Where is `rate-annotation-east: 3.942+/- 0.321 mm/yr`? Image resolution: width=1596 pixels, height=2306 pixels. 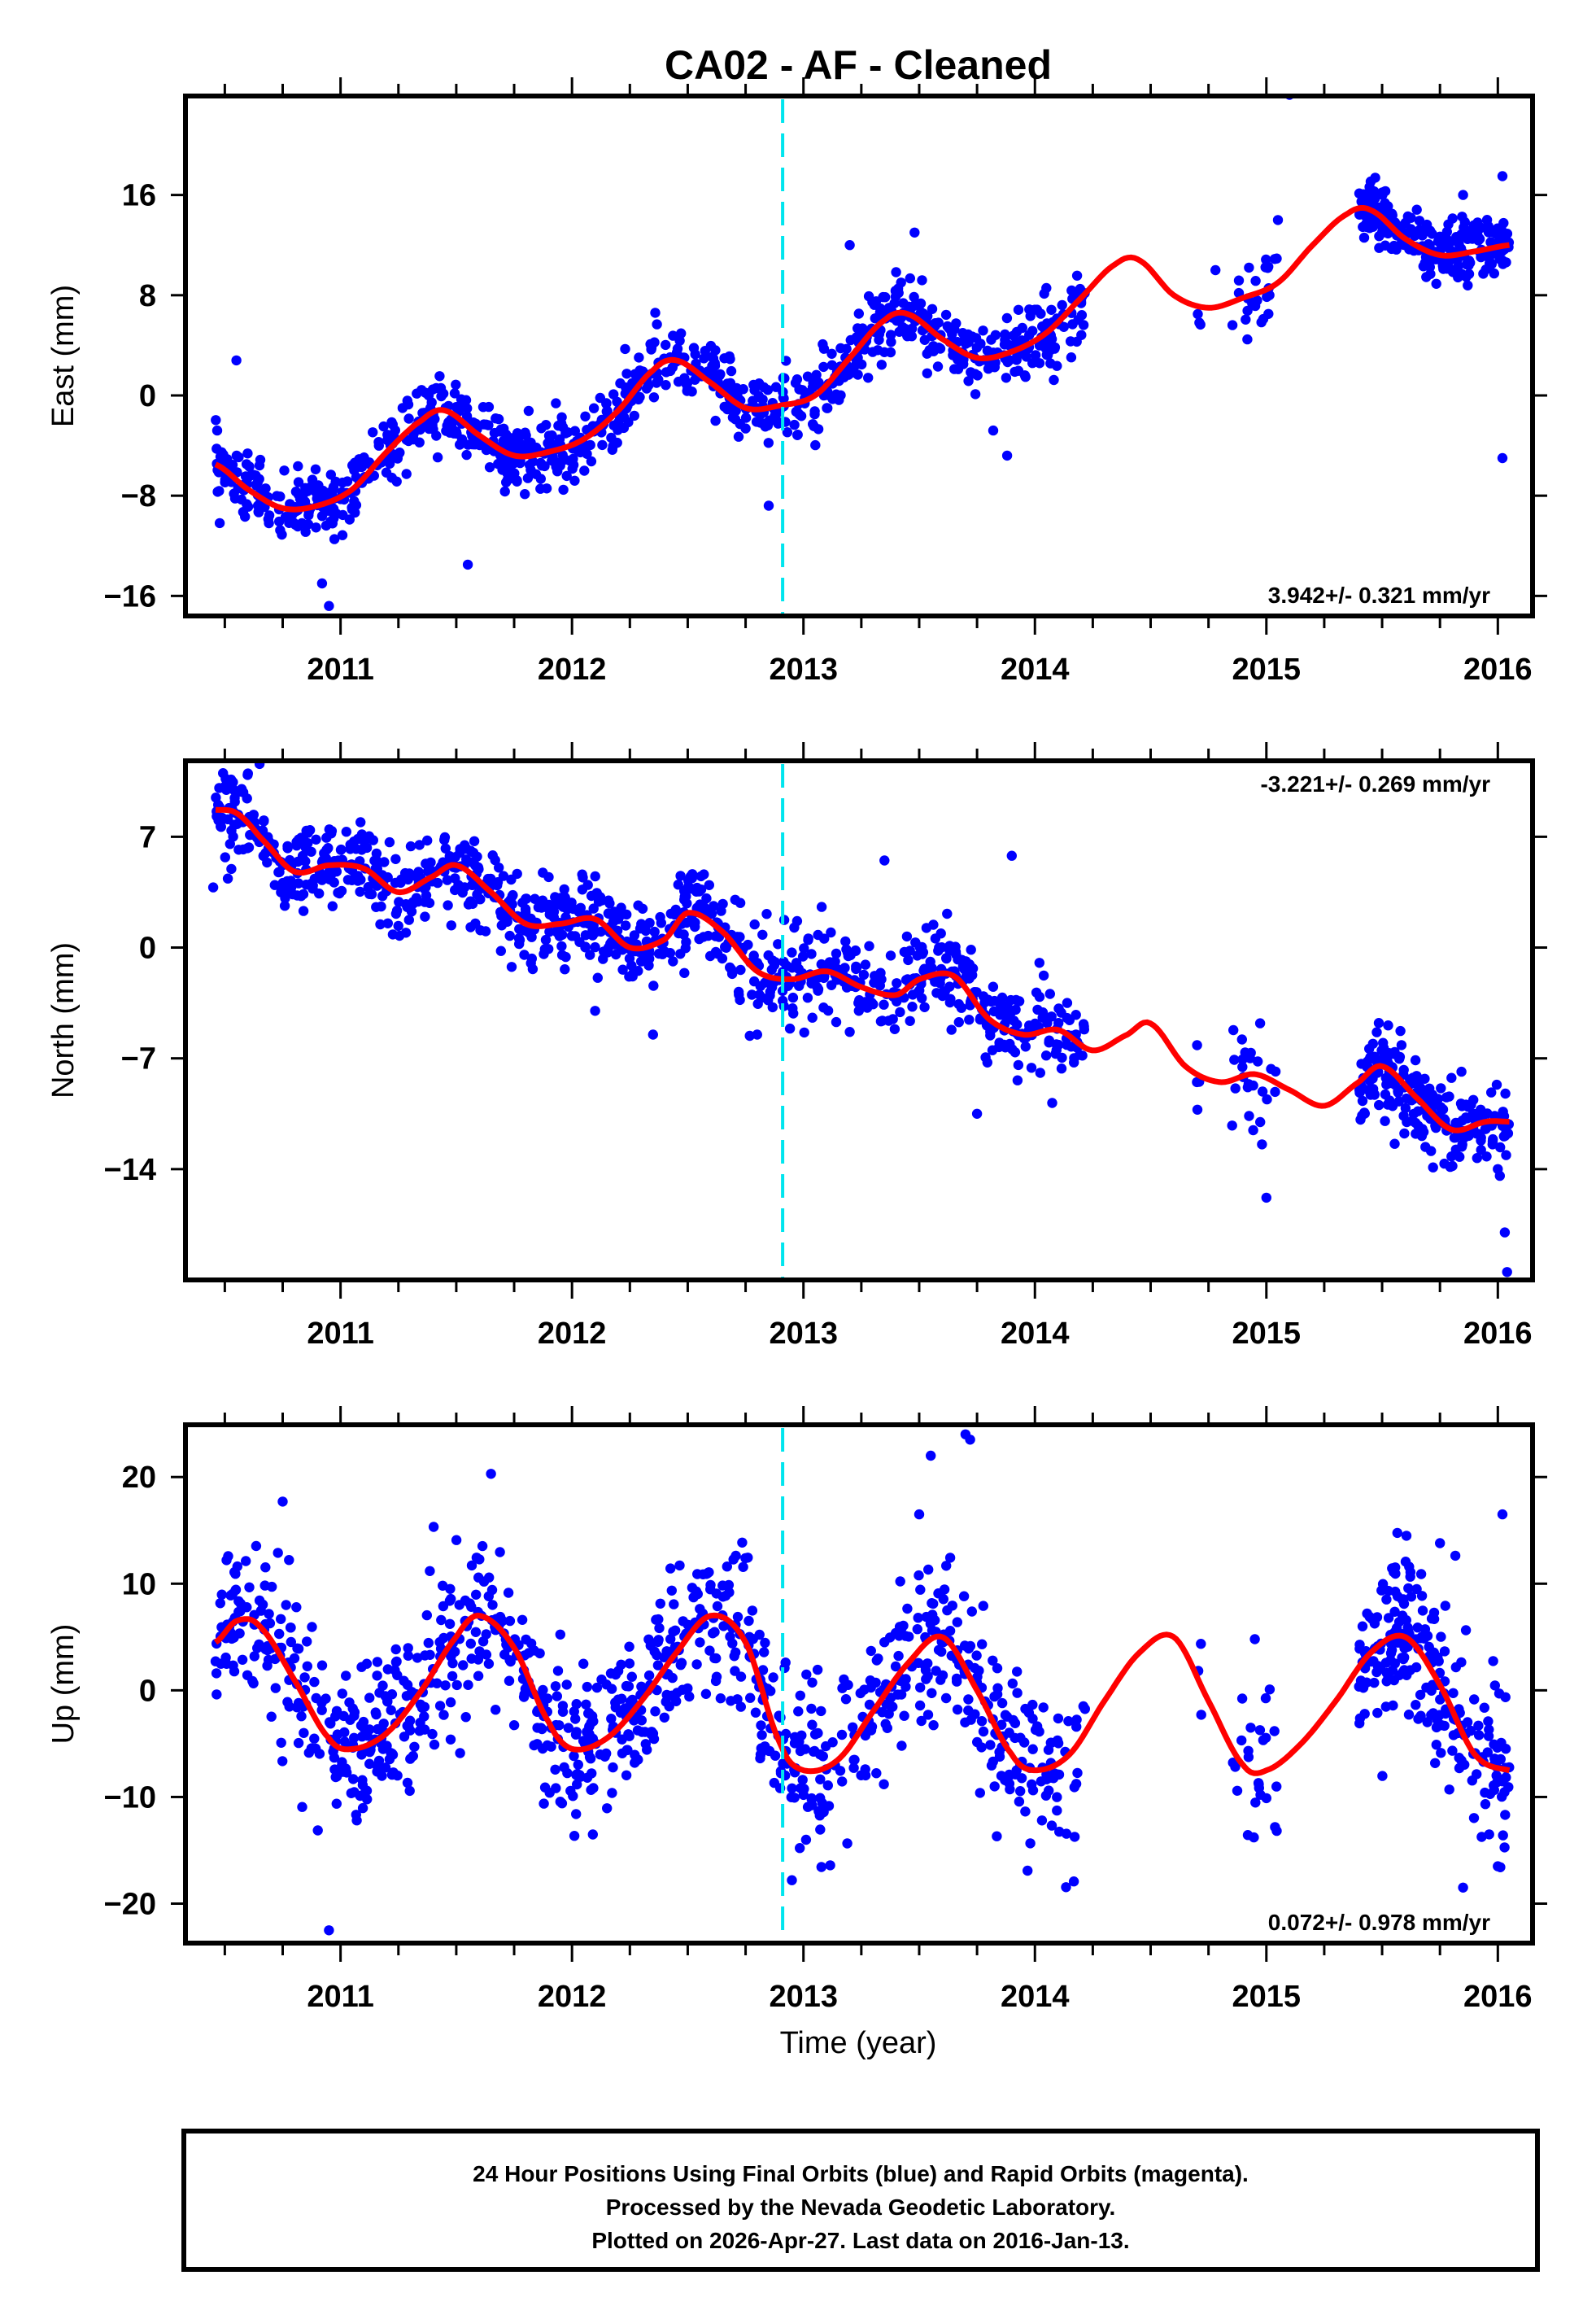 rate-annotation-east: 3.942+/- 0.321 mm/yr is located at coordinates (1379, 595).